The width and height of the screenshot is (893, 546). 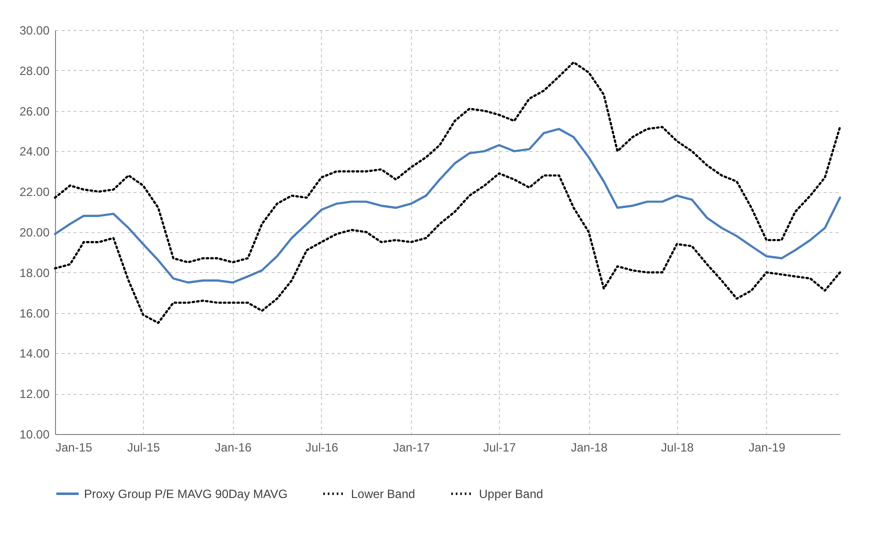 I want to click on y-tick-label: 24.00, so click(x=34, y=151).